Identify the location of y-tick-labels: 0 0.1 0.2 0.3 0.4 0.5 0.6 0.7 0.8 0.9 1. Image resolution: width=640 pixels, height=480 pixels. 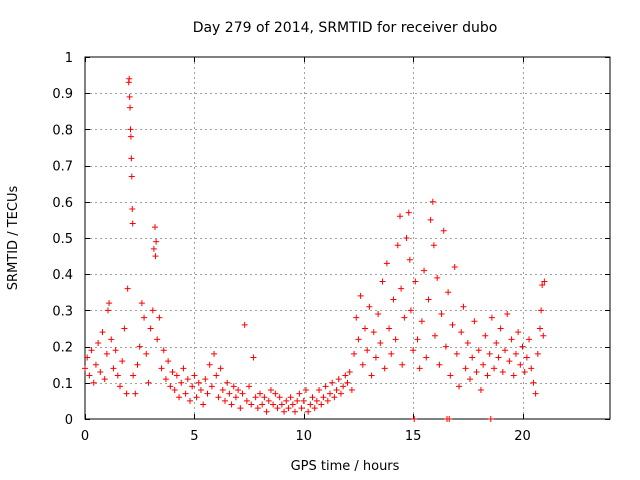
(62, 239).